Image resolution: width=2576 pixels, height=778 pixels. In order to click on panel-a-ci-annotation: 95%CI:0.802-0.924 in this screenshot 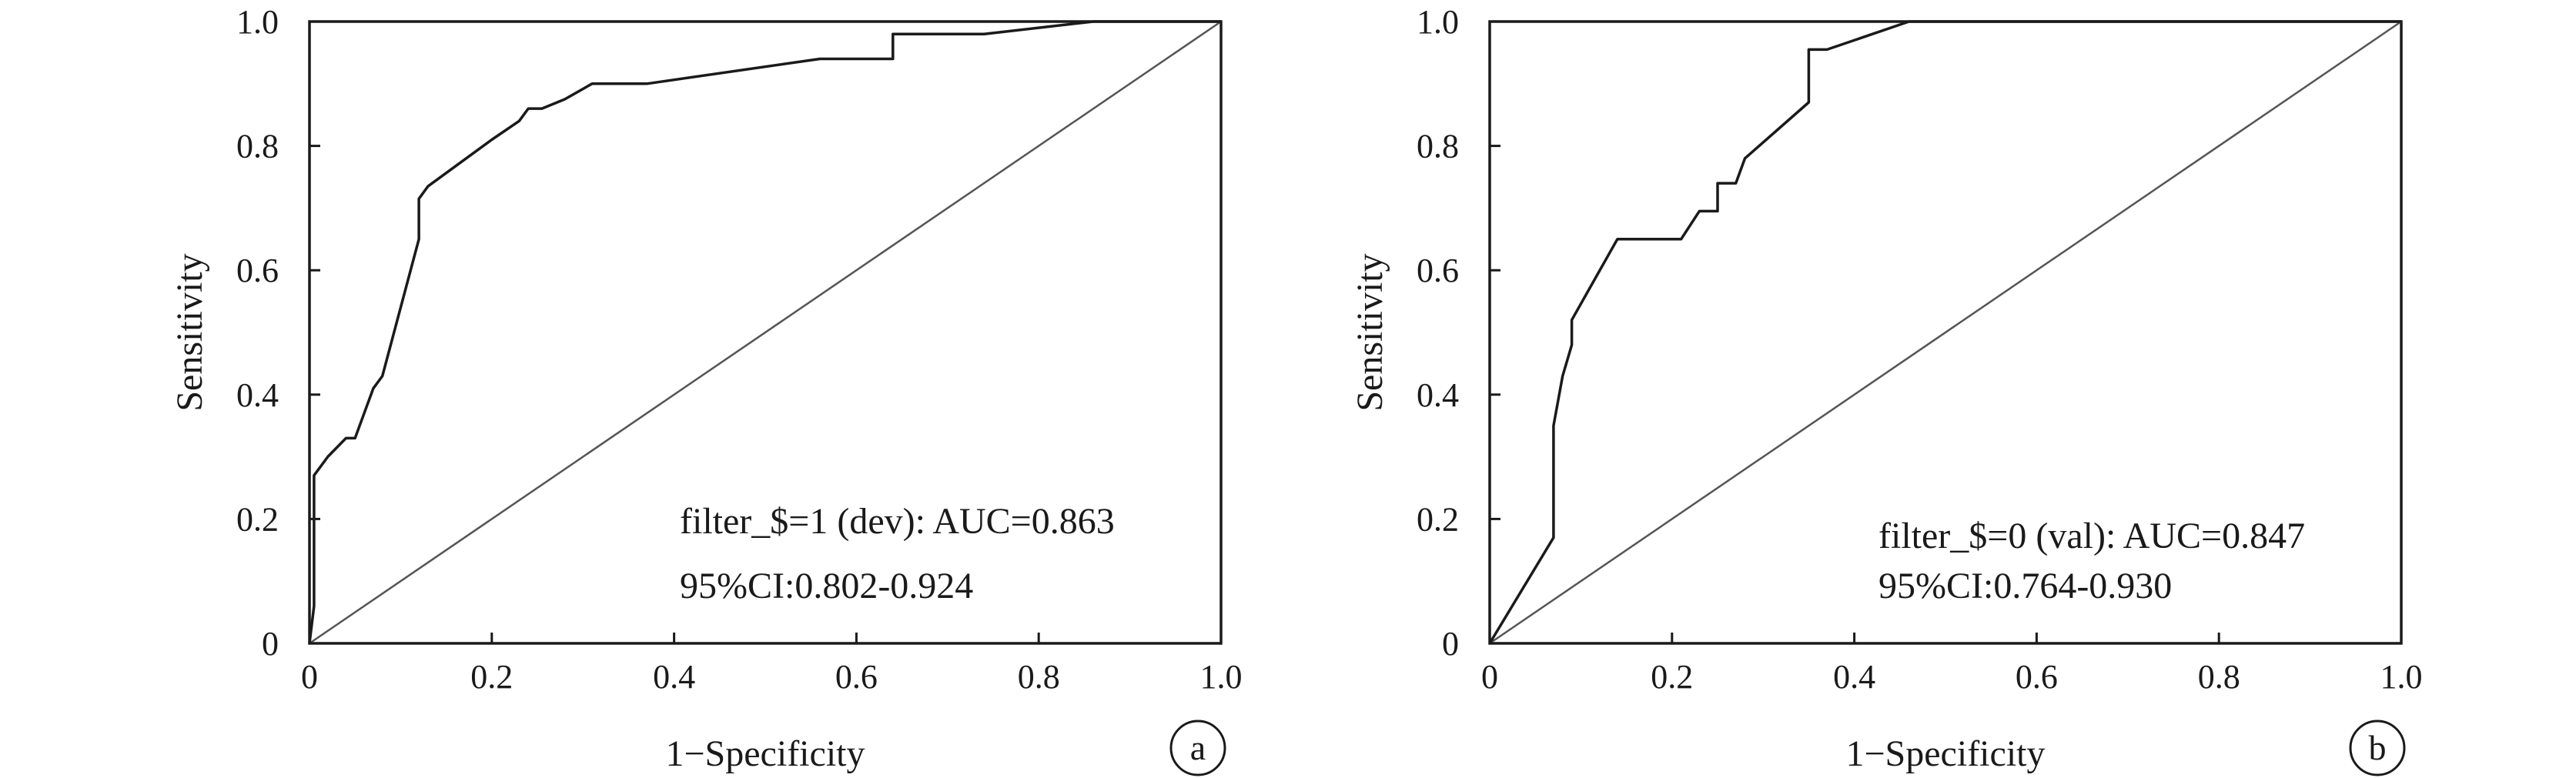, I will do `click(827, 586)`.